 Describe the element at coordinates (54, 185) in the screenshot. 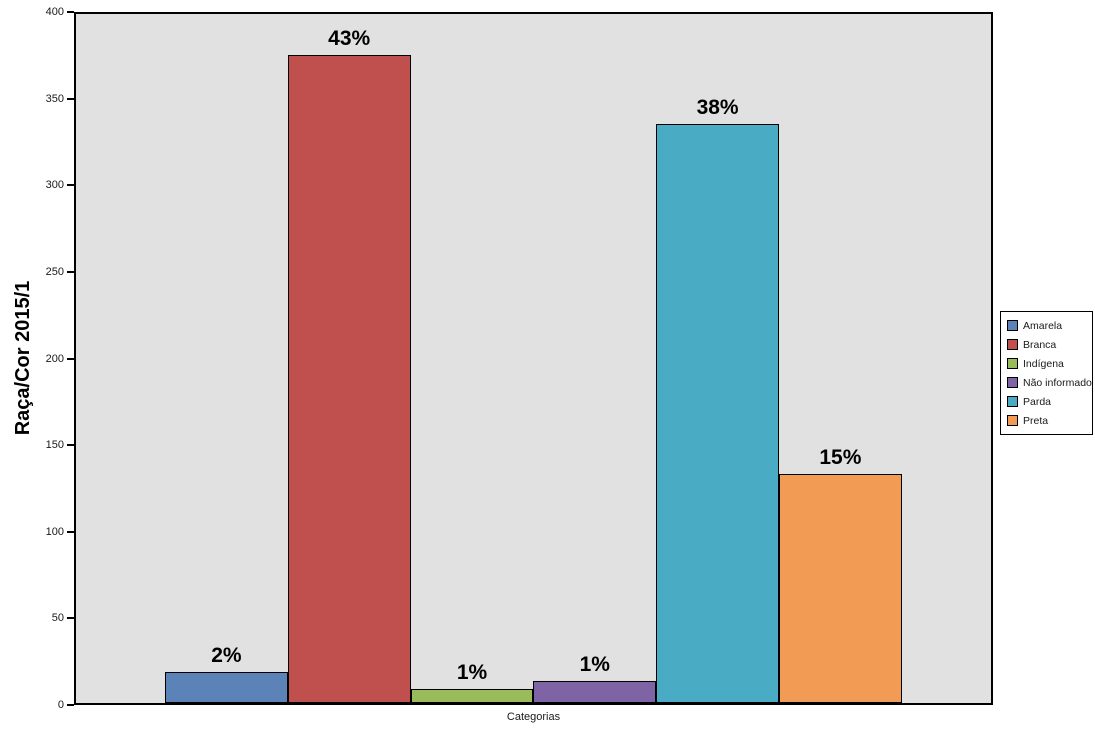

I see `y-tick-label: 300` at that location.